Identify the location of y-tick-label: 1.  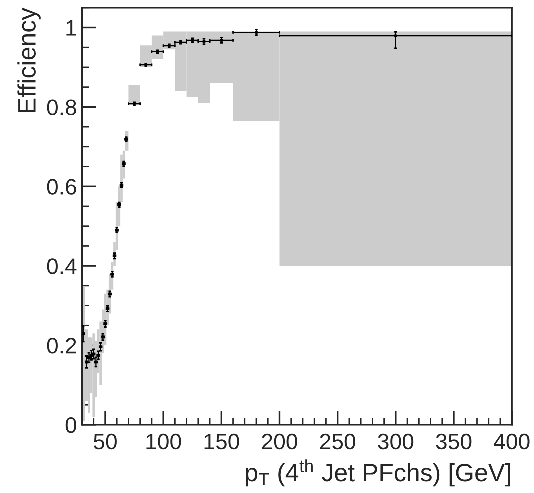
(71, 28).